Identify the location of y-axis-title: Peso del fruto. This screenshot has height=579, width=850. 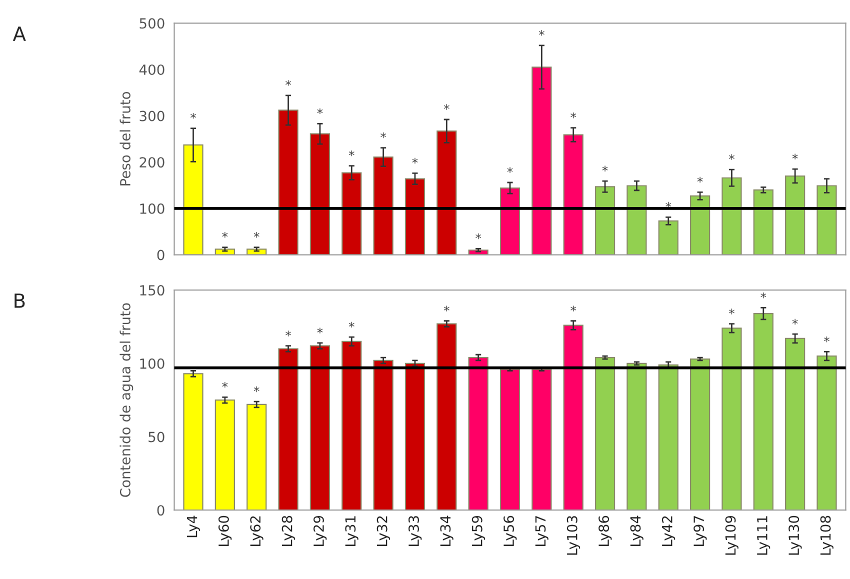
(125, 139).